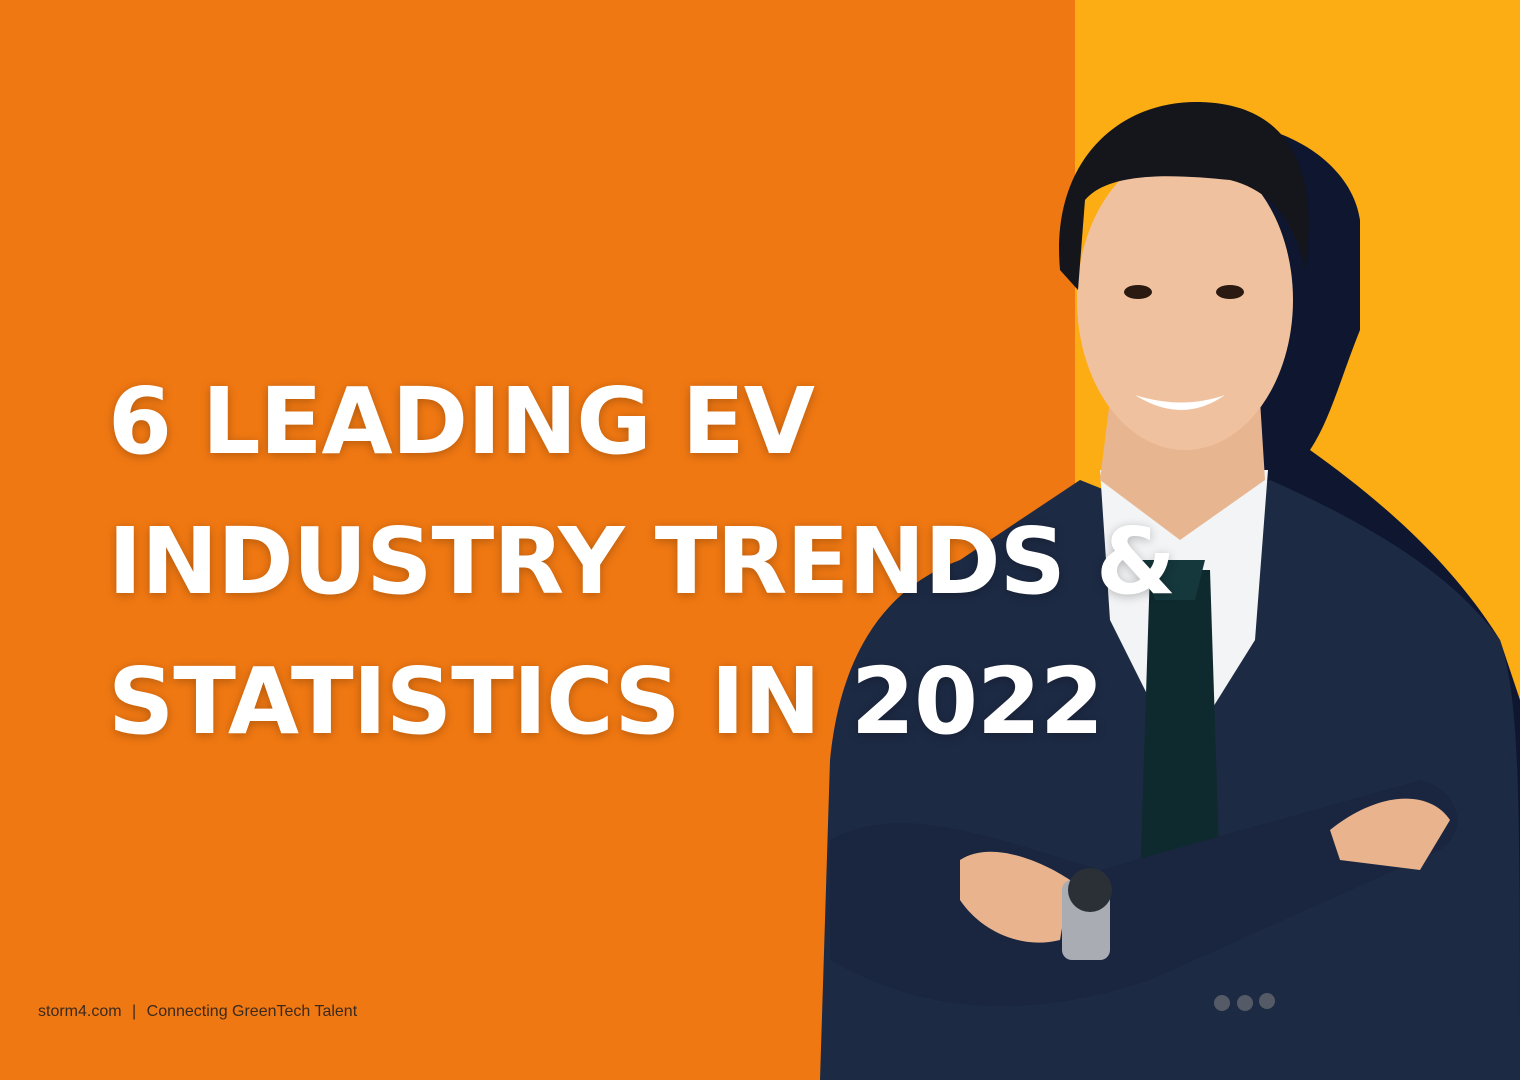  Describe the element at coordinates (80, 1011) in the screenshot. I see `site-link: storm4.com` at that location.